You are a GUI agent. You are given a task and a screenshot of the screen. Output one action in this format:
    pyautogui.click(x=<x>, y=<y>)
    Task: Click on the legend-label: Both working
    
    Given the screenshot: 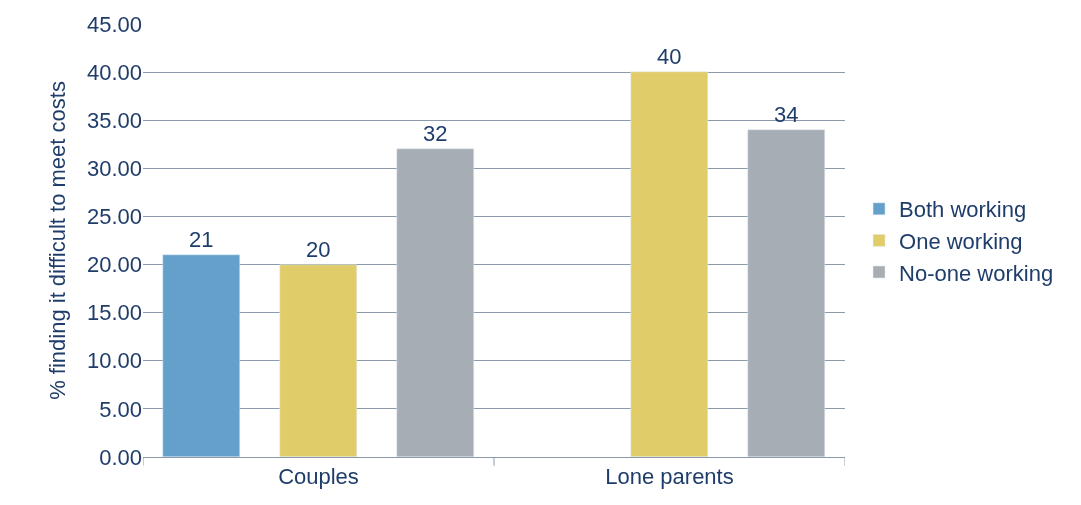 What is the action you would take?
    pyautogui.click(x=963, y=210)
    